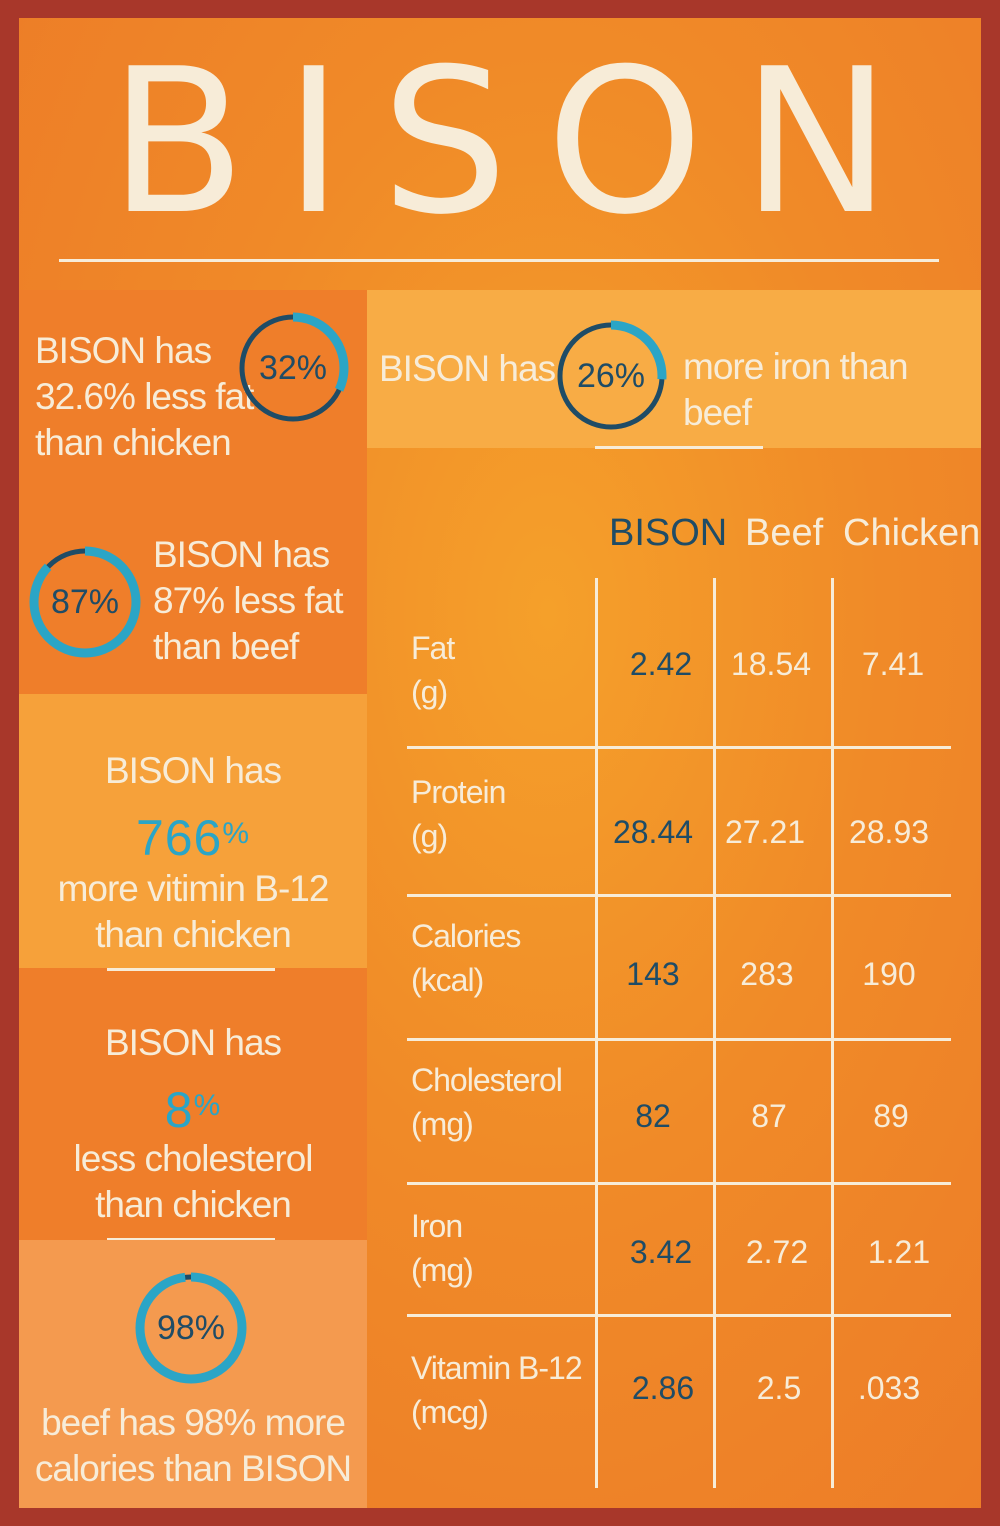 This screenshot has height=1526, width=1000. I want to click on column-header-beef: Beef, so click(784, 533).